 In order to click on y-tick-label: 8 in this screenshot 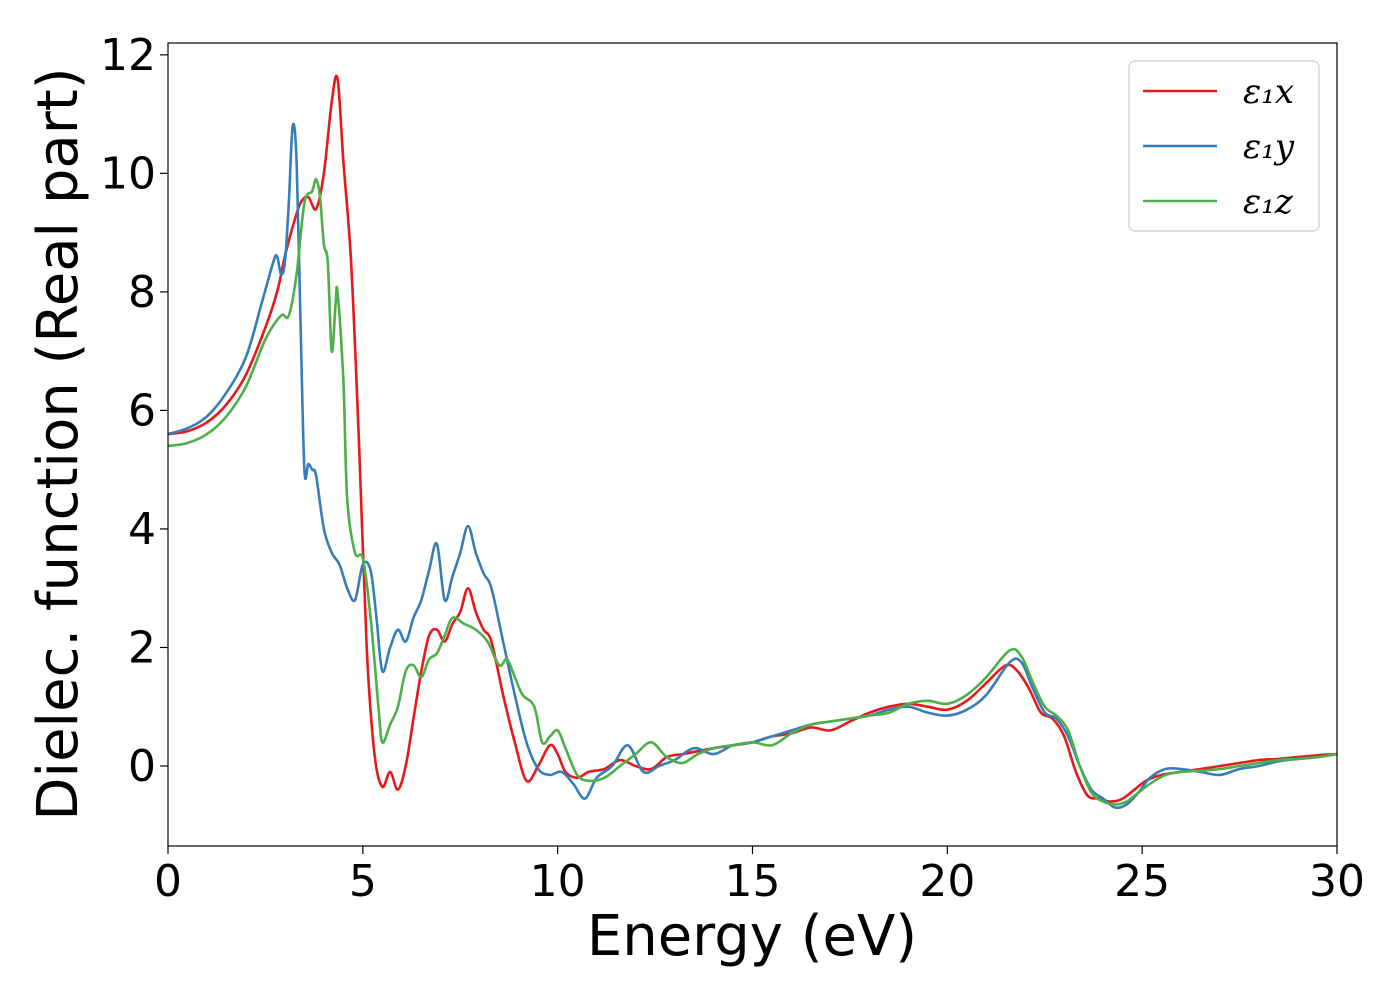, I will do `click(142, 292)`.